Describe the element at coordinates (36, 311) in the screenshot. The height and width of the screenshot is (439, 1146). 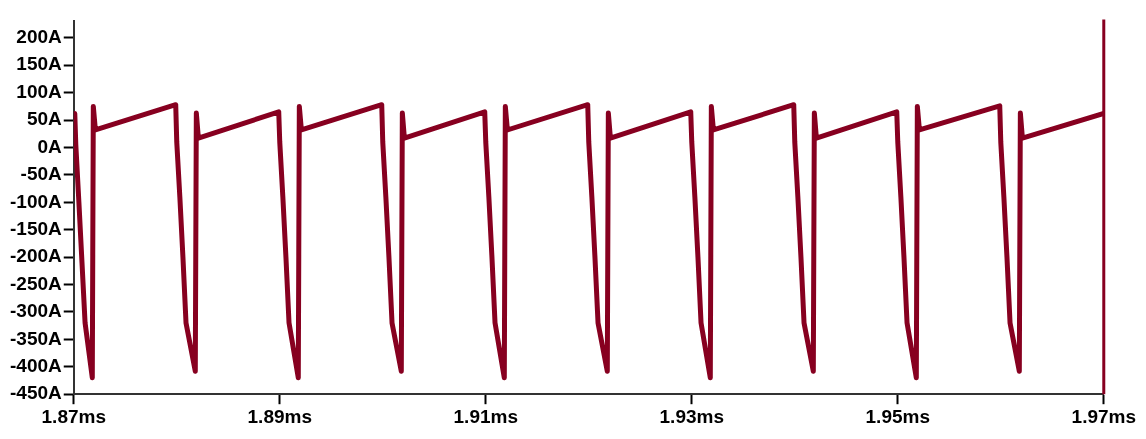
I see `y-tick-label: -300A` at that location.